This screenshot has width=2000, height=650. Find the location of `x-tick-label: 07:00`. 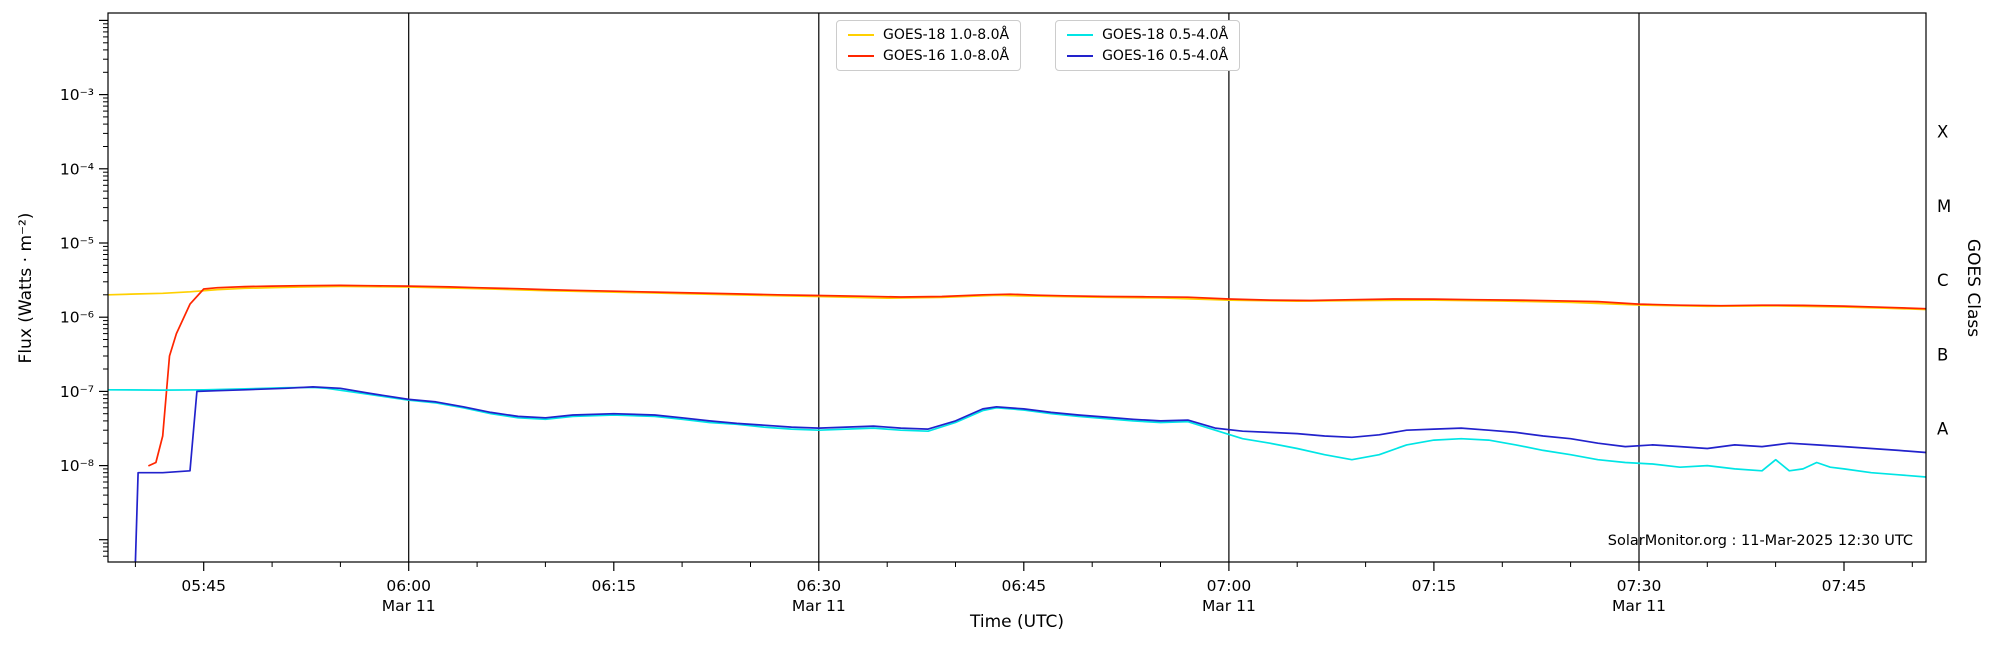

x-tick-label: 07:00 is located at coordinates (1229, 586).